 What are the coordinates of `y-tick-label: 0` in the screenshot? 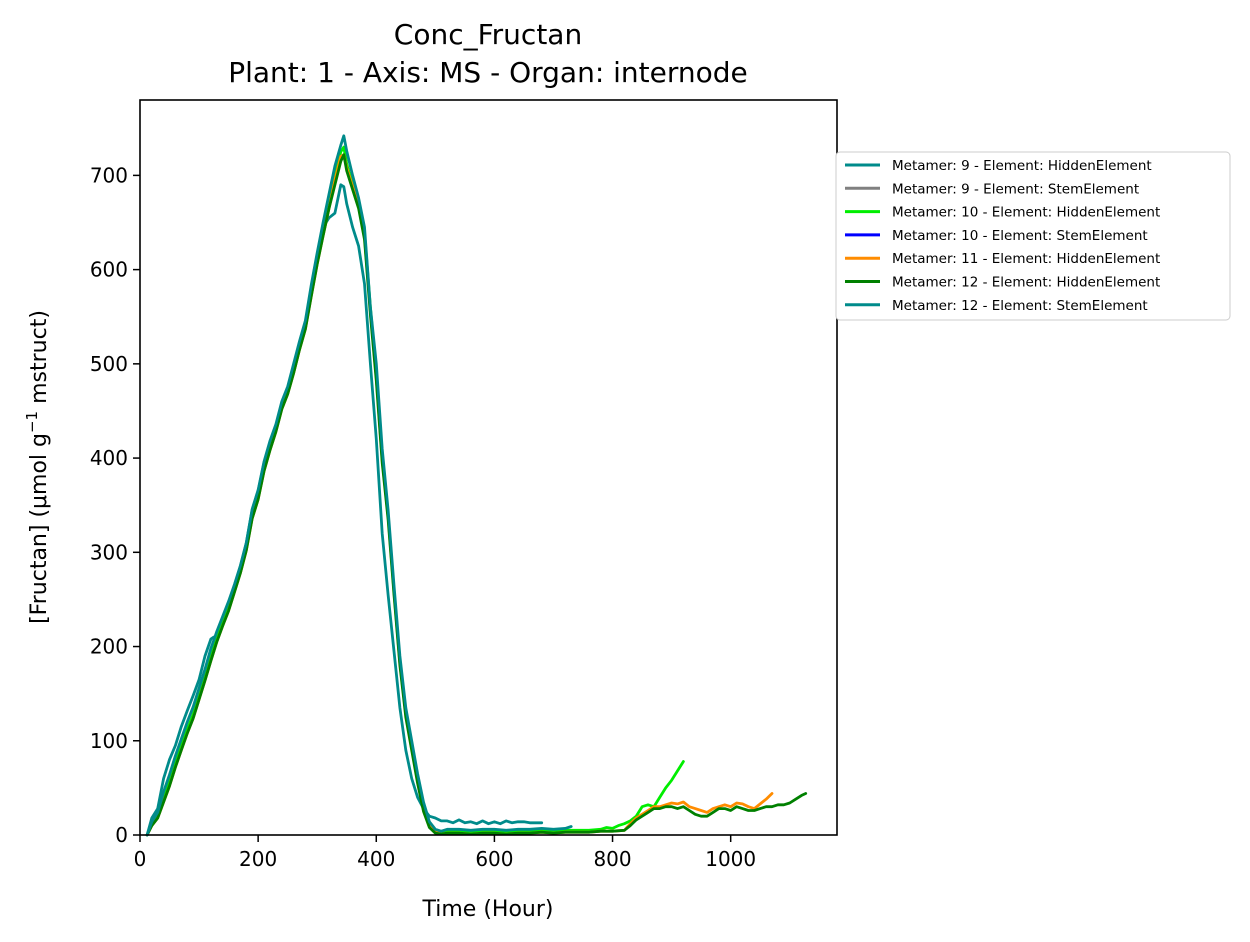 It's located at (121, 835).